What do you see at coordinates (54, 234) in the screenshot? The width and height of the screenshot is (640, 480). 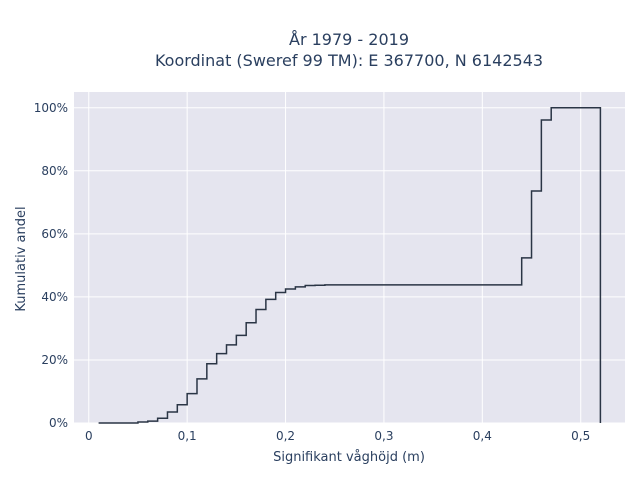 I see `y-tick-label: 60%` at bounding box center [54, 234].